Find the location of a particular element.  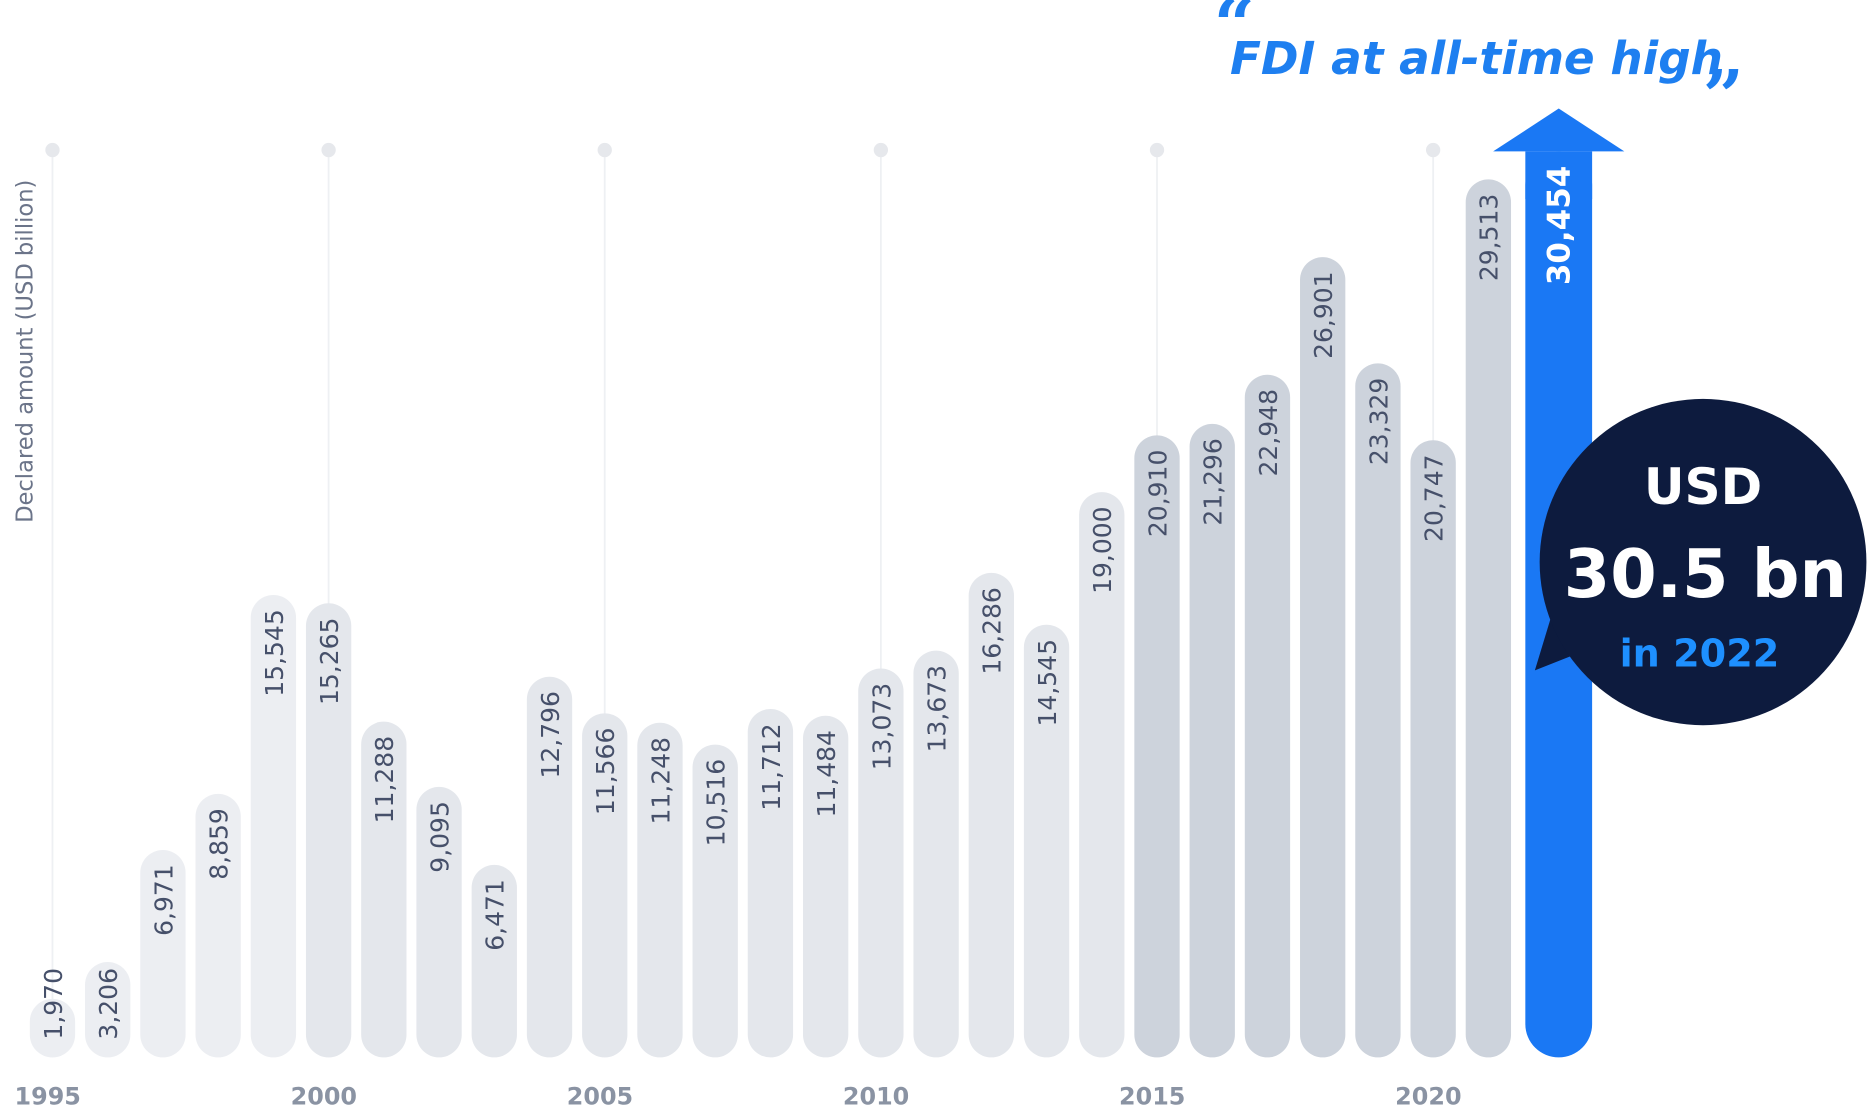

x-tick-label: 2000 is located at coordinates (324, 1096).